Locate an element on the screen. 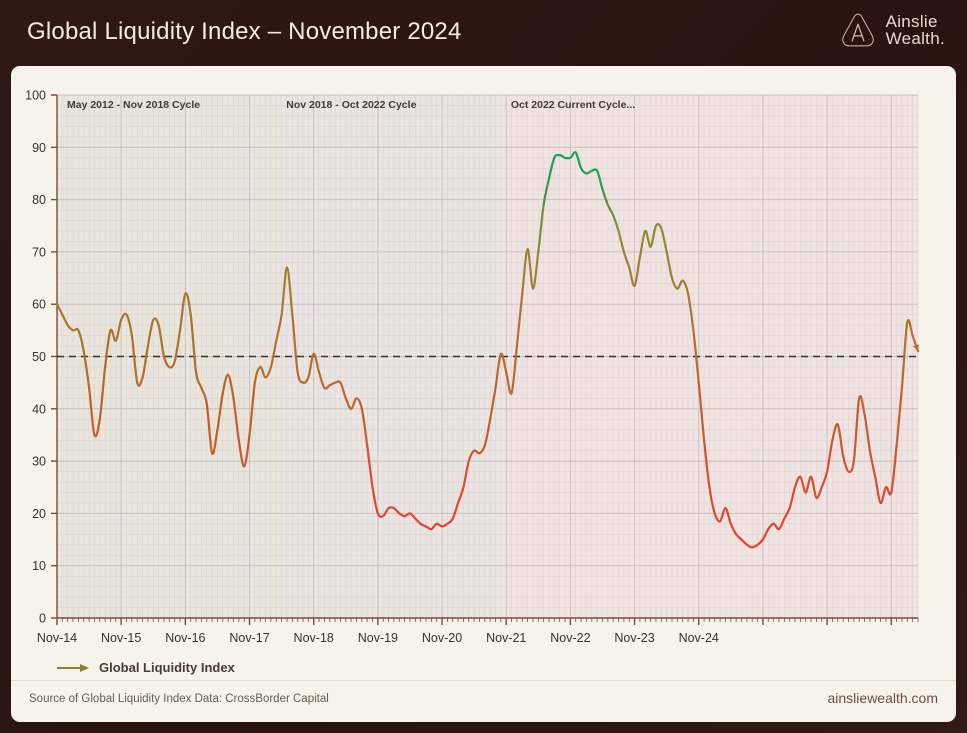  y-tick-label: 60 is located at coordinates (39, 305).